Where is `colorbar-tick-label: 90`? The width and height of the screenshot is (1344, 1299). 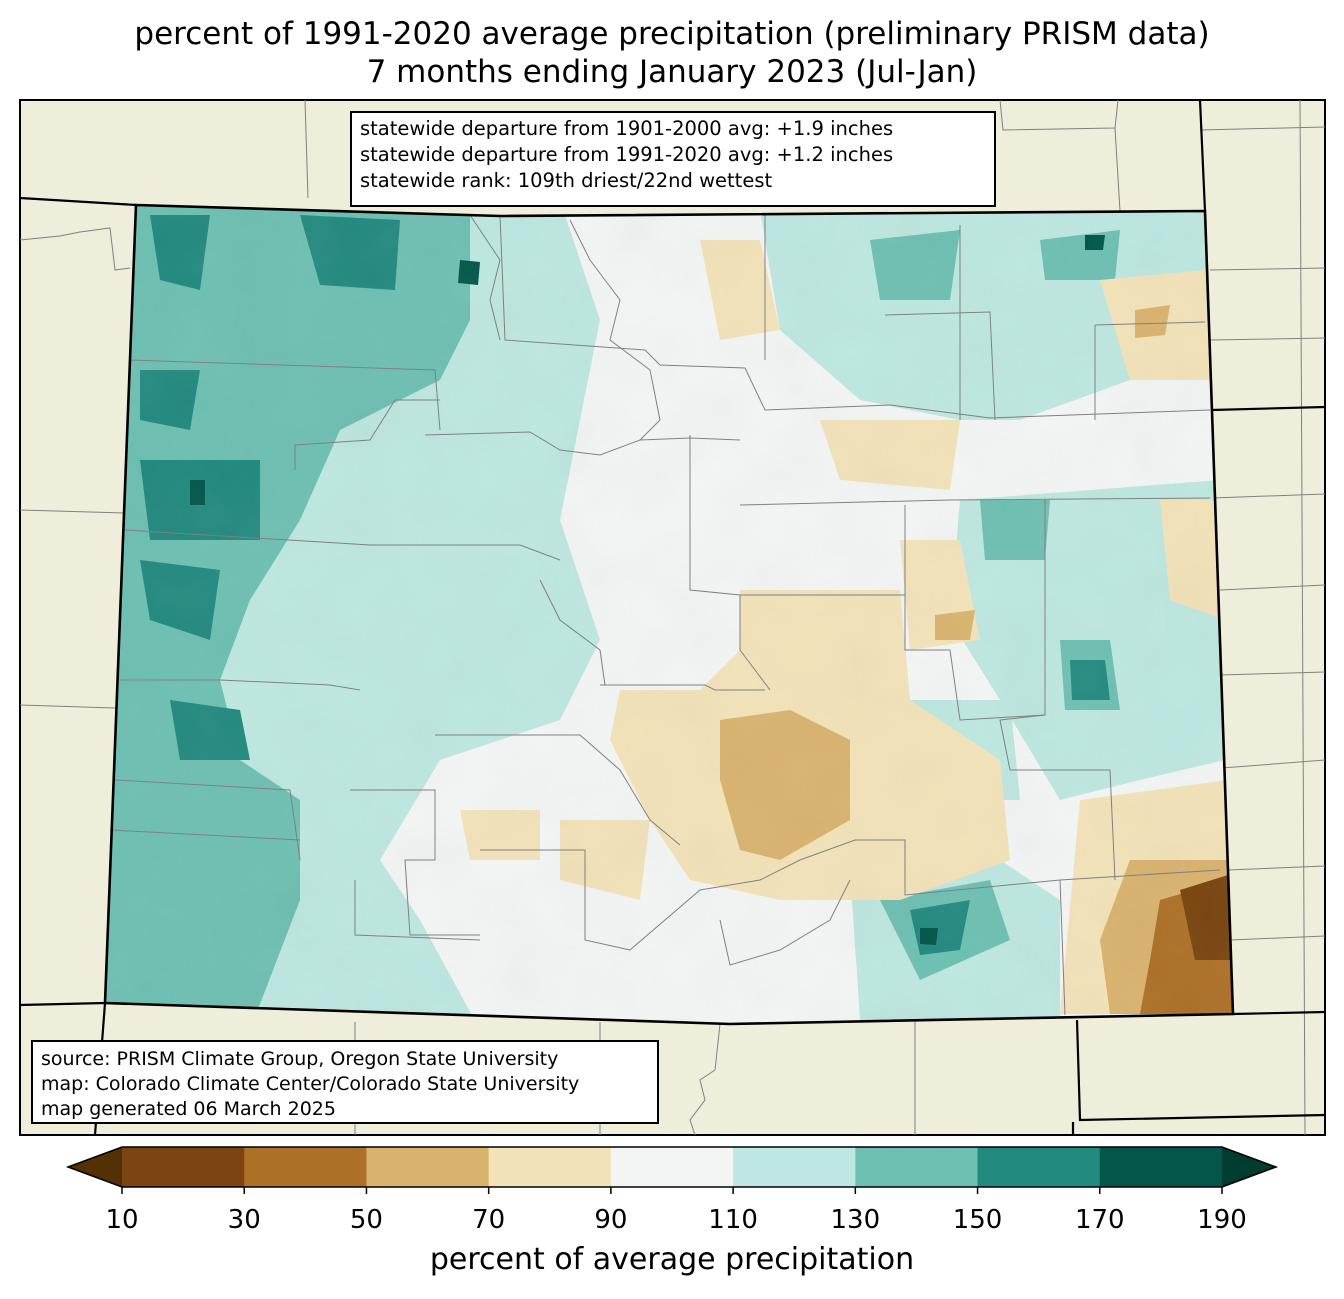
colorbar-tick-label: 90 is located at coordinates (611, 1220).